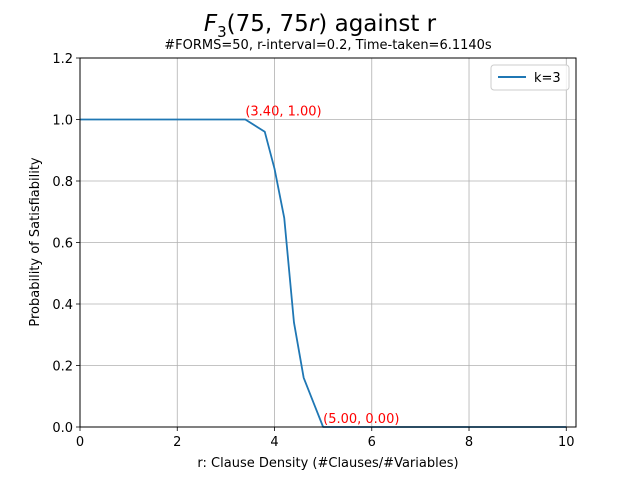  What do you see at coordinates (62, 59) in the screenshot?
I see `y-tick-label: 1.2` at bounding box center [62, 59].